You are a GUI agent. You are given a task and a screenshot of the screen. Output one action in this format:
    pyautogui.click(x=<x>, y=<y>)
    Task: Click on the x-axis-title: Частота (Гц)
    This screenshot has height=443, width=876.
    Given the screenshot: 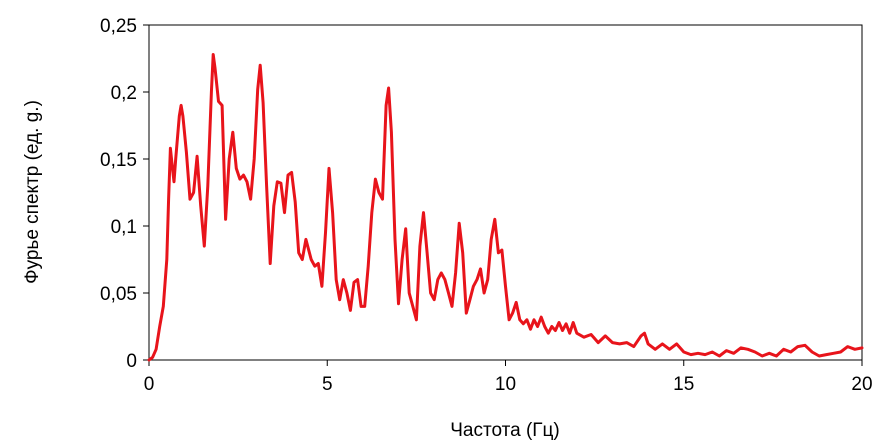 What is the action you would take?
    pyautogui.click(x=505, y=430)
    